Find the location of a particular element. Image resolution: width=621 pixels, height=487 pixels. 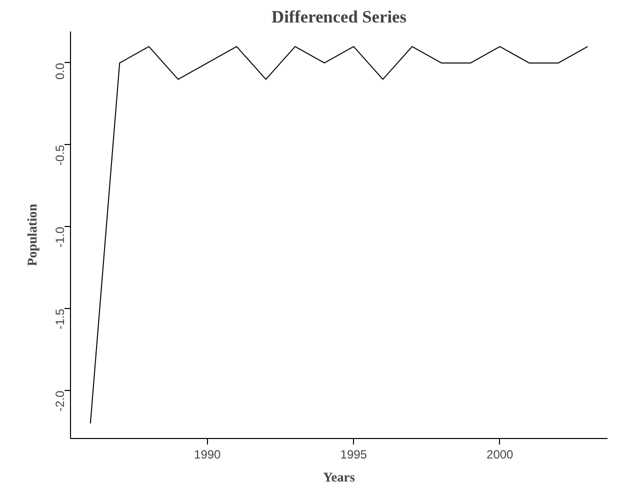

y-tick-label: -1.0 is located at coordinates (60, 237).